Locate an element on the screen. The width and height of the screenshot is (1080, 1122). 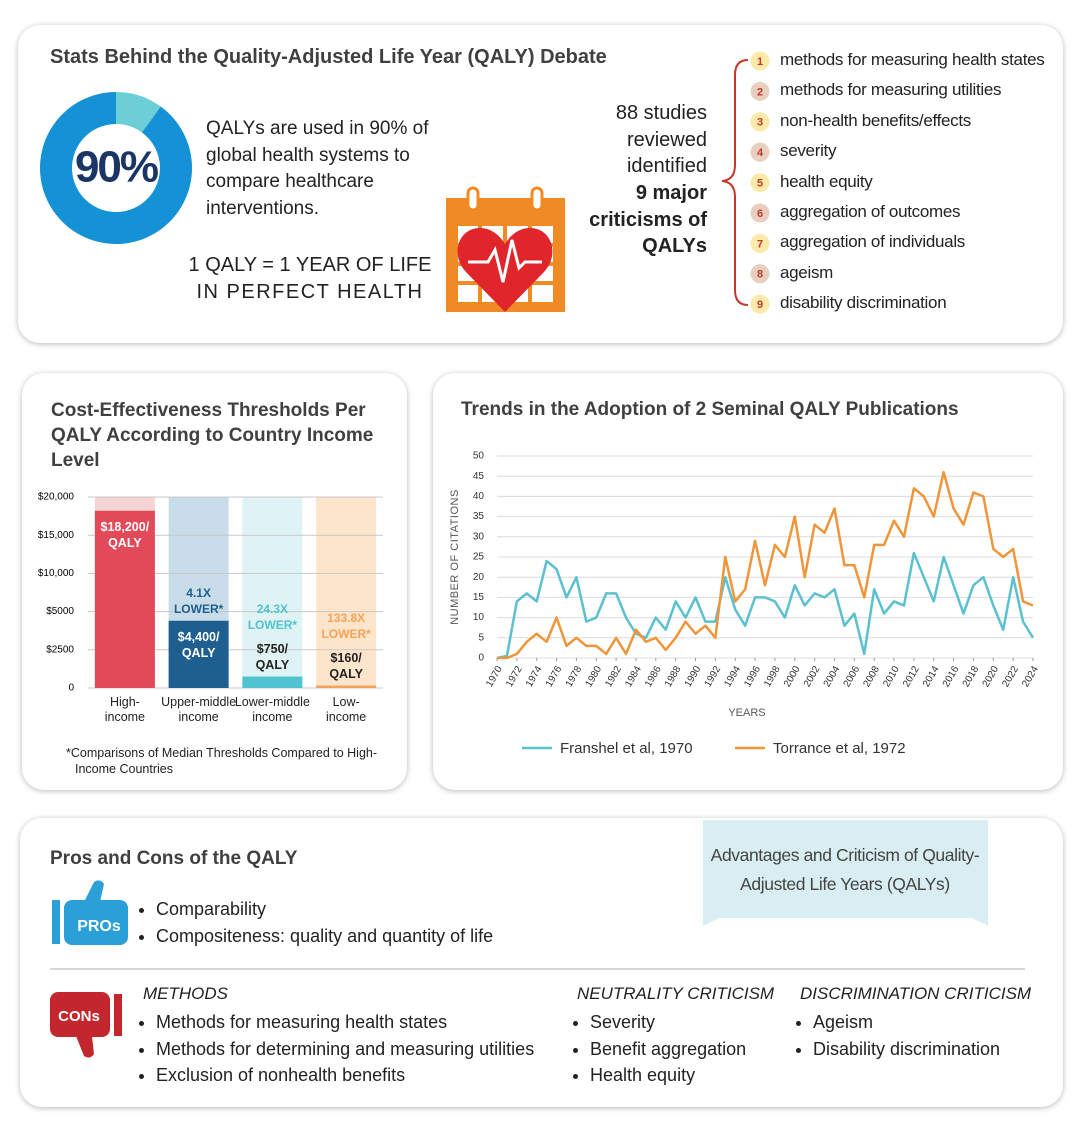
criticism-text: non-health benefits/effects is located at coordinates (876, 120).